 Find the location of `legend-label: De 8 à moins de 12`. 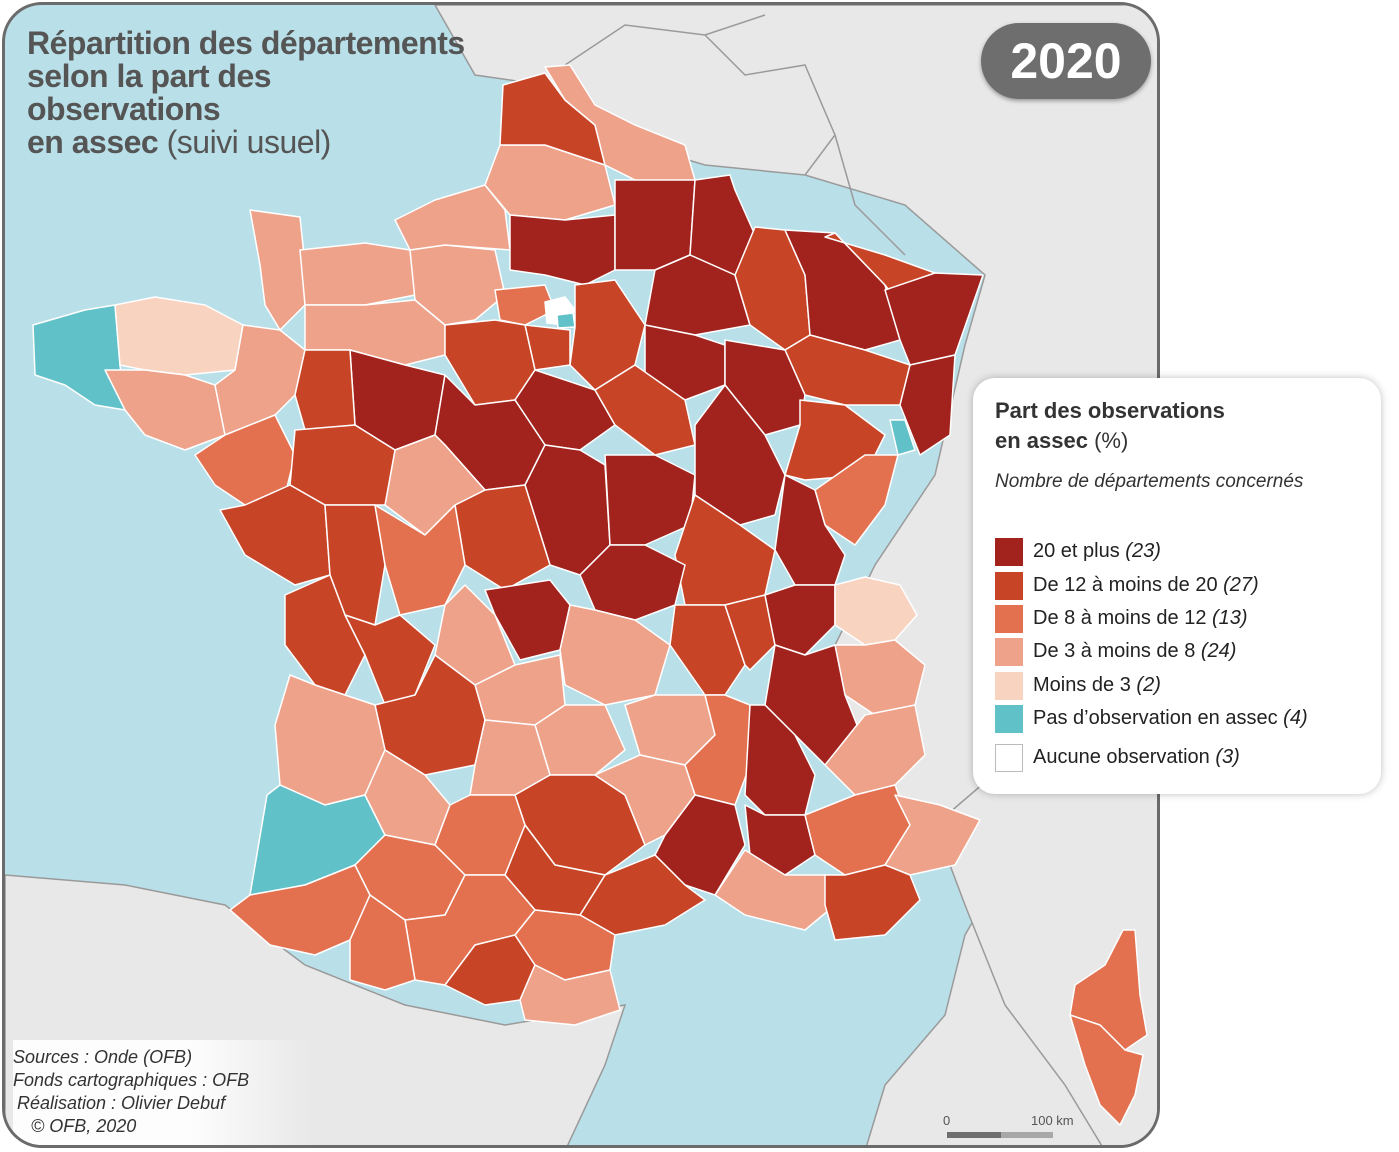

legend-label: De 8 à moins de 12 is located at coordinates (1120, 618).